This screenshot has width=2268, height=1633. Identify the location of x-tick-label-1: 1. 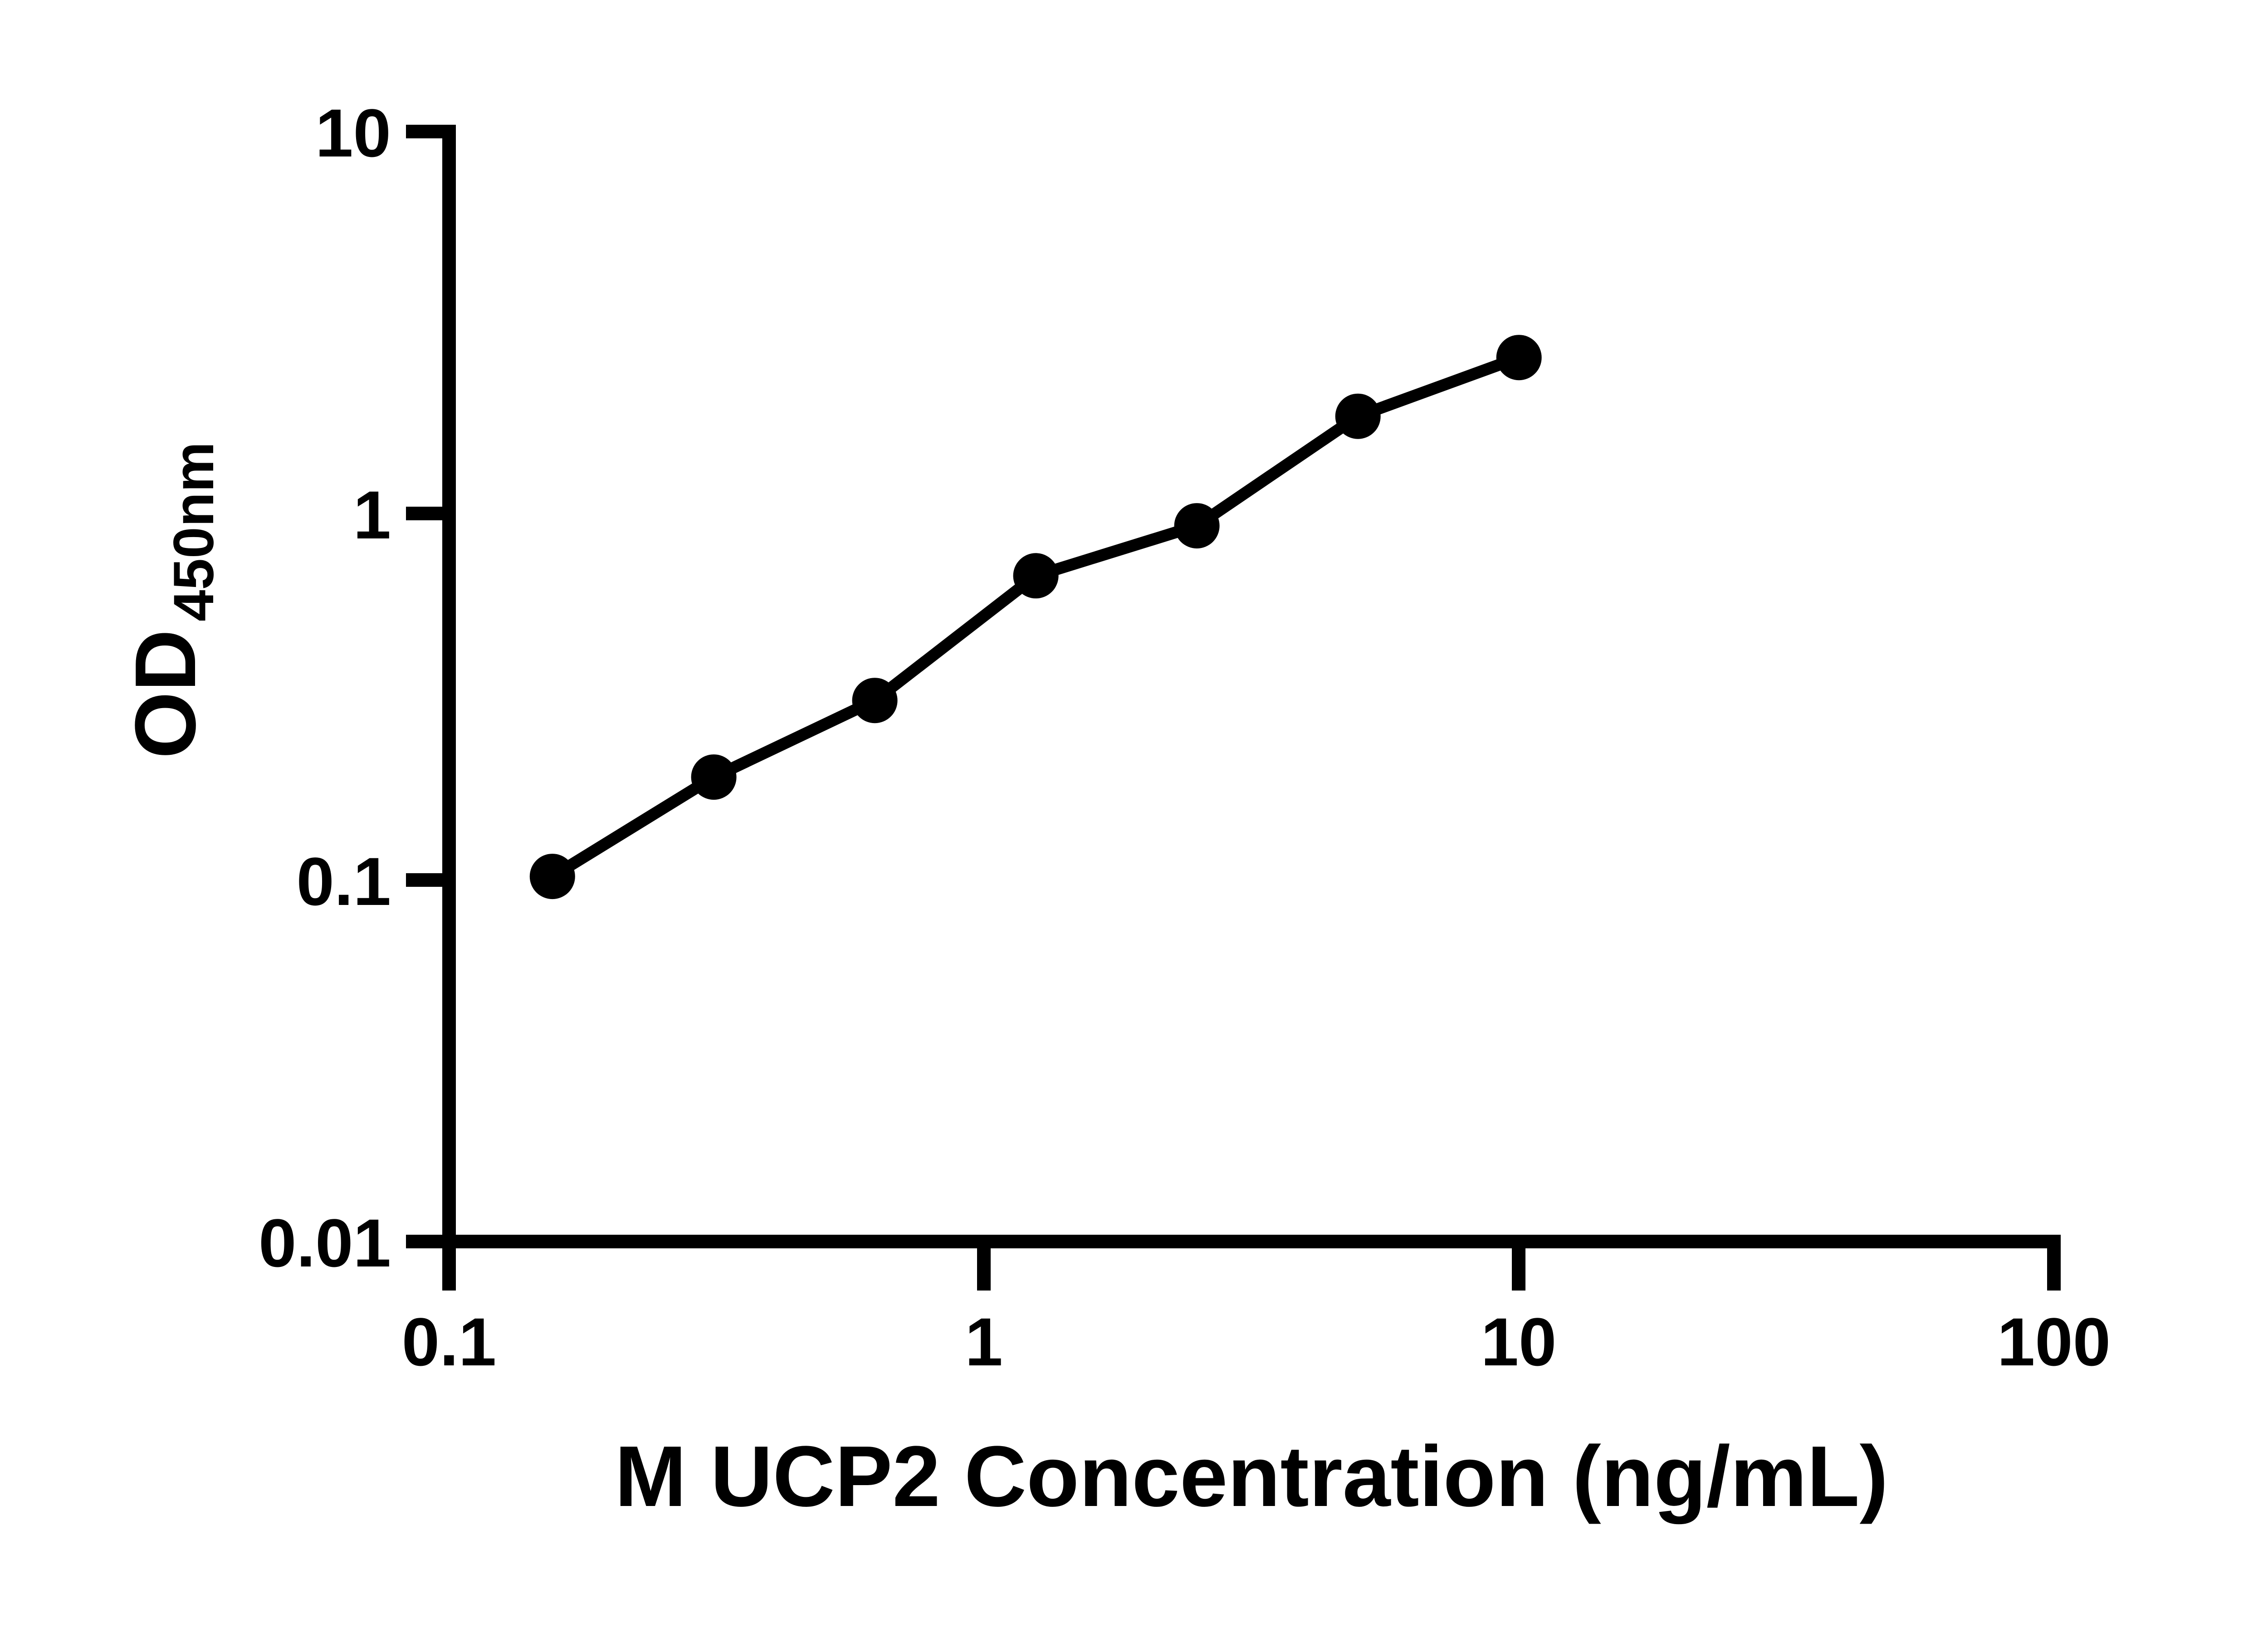
(984, 1342).